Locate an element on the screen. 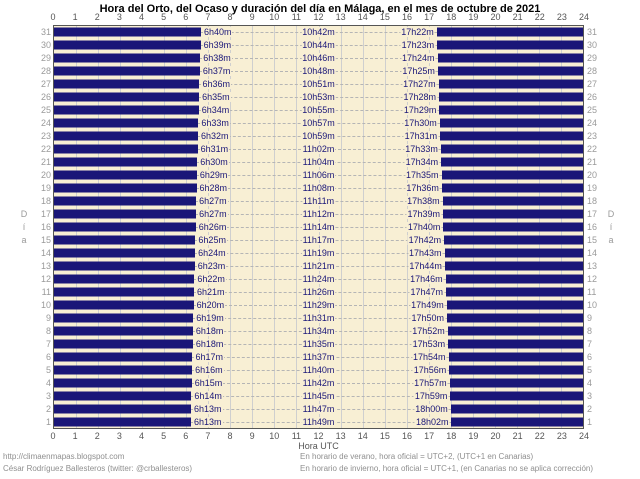  sunset-time-label: 17h43m is located at coordinates (425, 252).